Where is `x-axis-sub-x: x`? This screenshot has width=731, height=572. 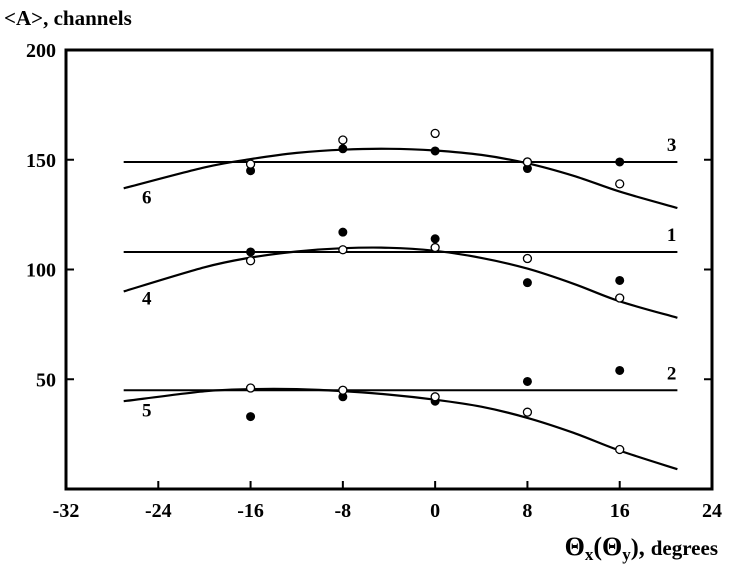
x-axis-sub-x: x is located at coordinates (589, 554).